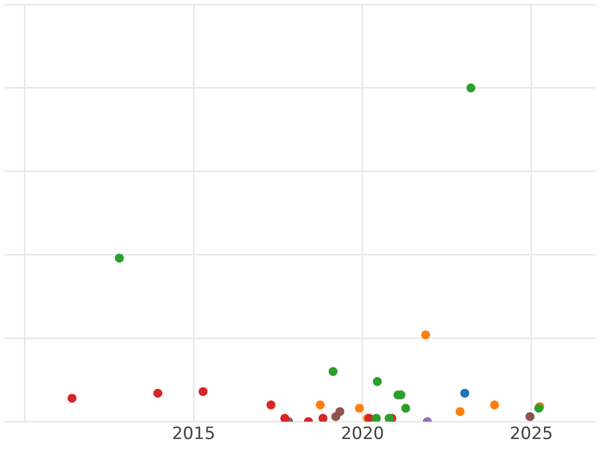  Describe the element at coordinates (362, 434) in the screenshot. I see `x-tick-label: 2020` at that location.